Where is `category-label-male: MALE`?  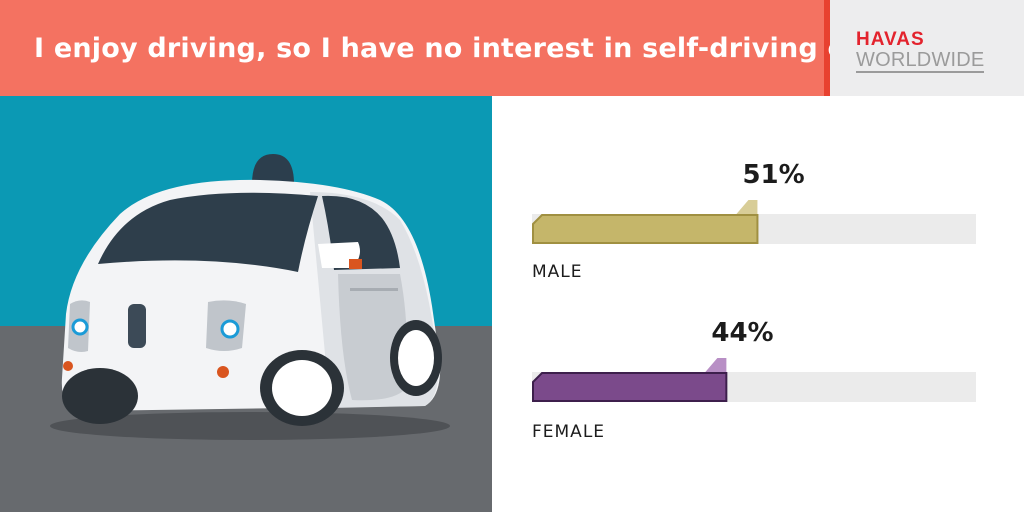
category-label-male: MALE is located at coordinates (557, 272).